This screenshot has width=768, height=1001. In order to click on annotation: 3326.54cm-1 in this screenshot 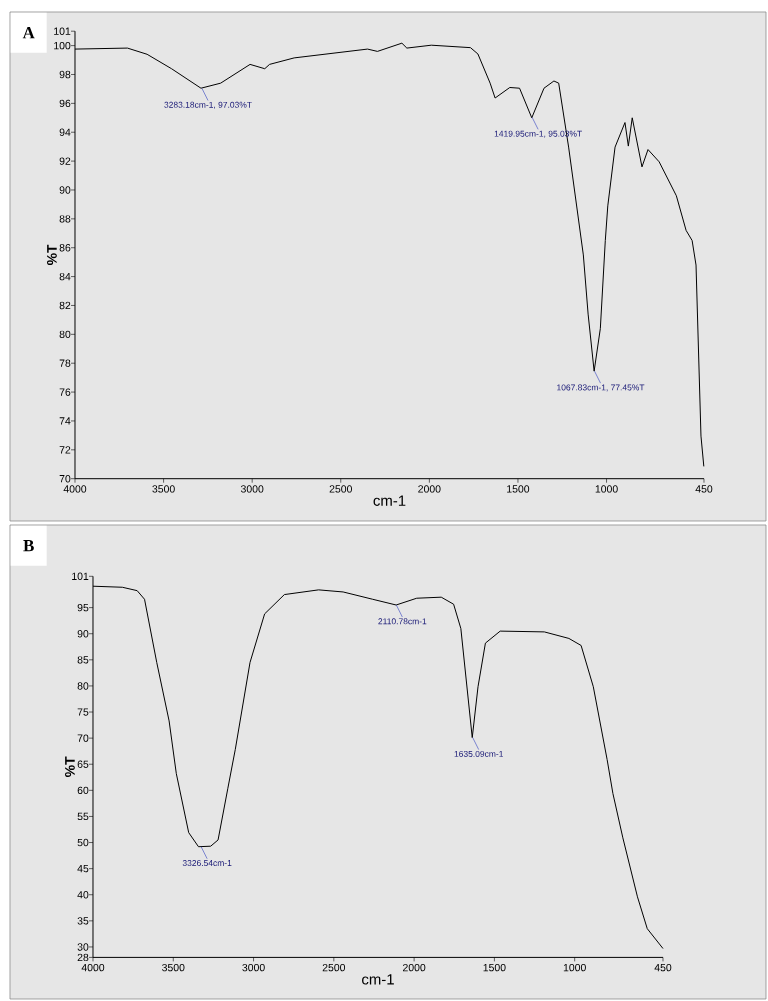, I will do `click(207, 863)`.